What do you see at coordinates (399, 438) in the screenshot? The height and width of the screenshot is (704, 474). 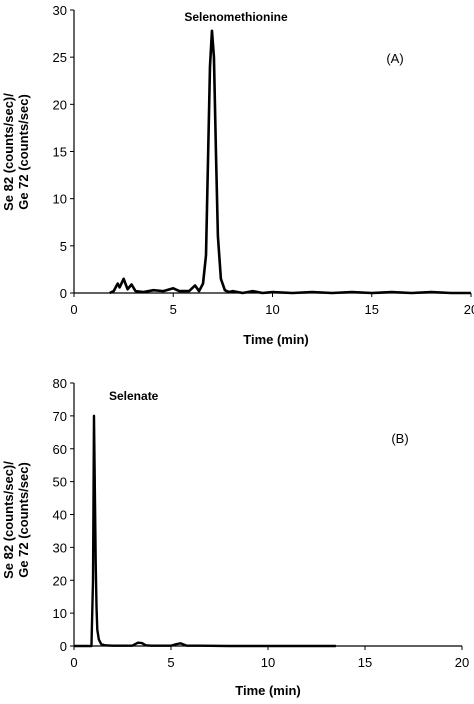 I see `panel-label-b: (B)` at bounding box center [399, 438].